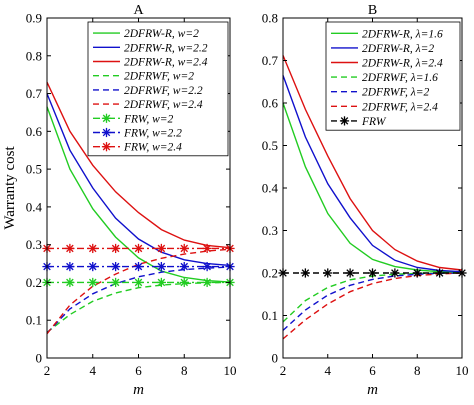  I want to click on chart-title: A, so click(138, 10).